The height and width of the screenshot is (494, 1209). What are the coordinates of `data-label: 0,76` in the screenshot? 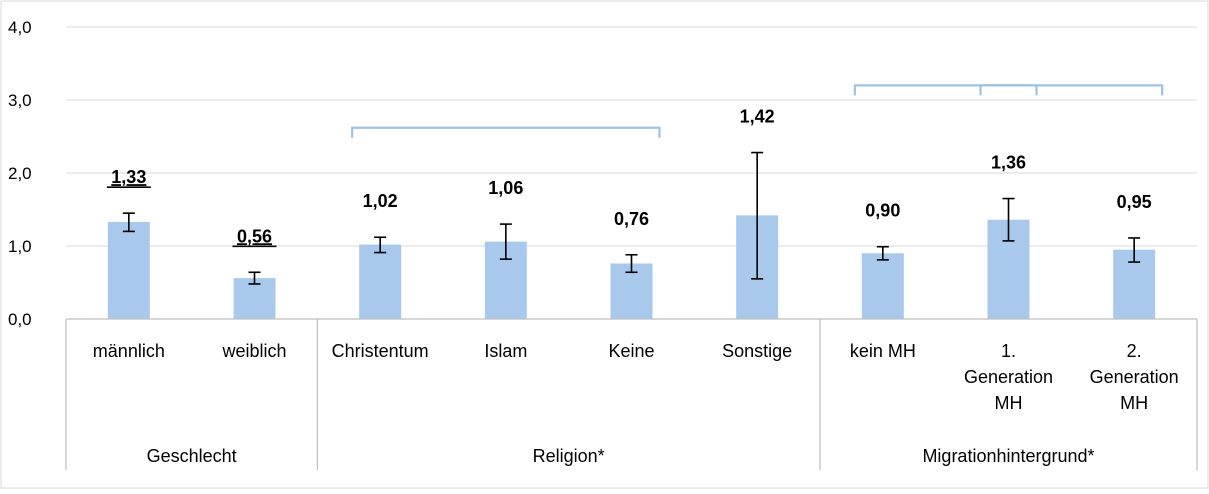 It's located at (631, 219).